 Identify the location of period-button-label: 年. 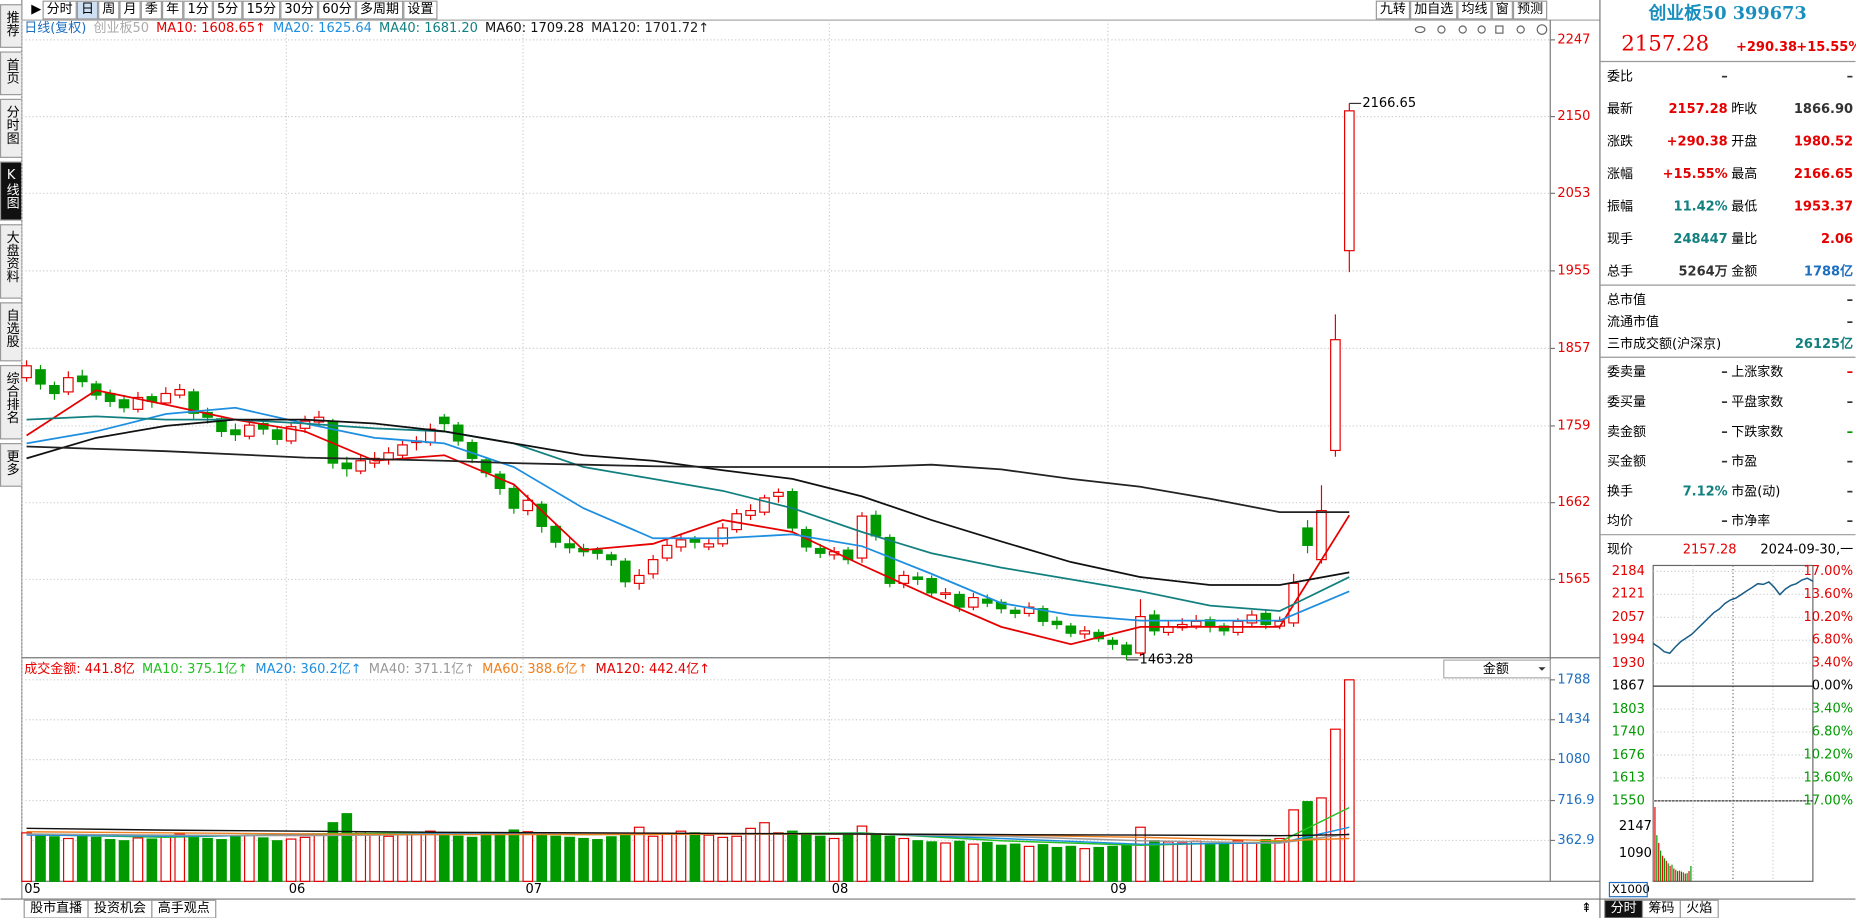
(172, 9).